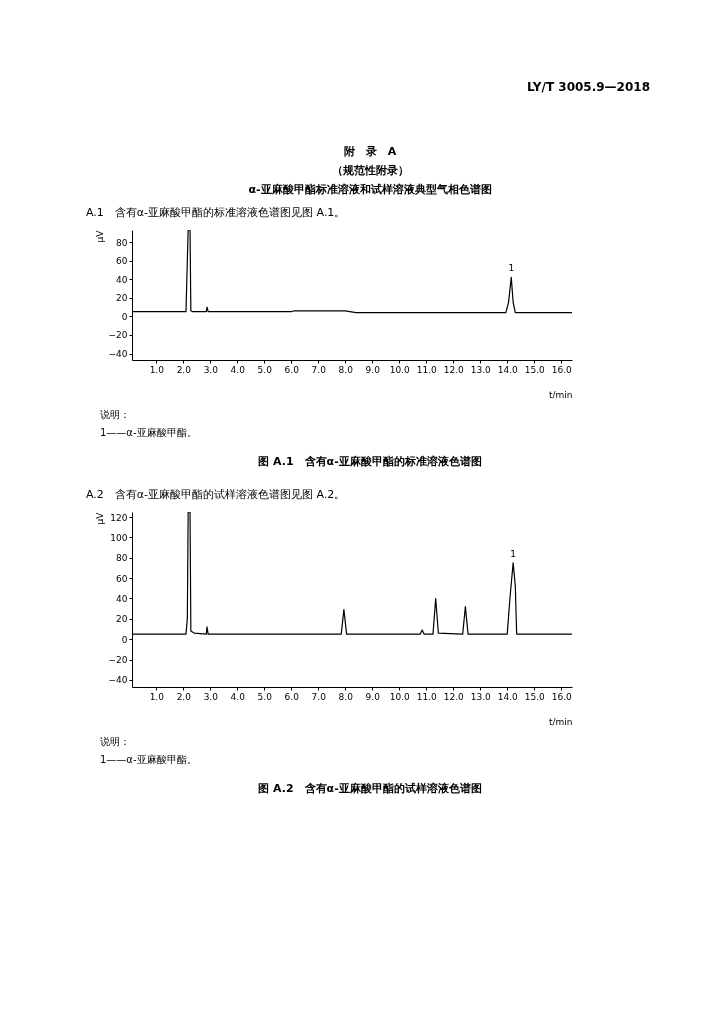 This screenshot has width=720, height=1024. Describe the element at coordinates (370, 461) in the screenshot. I see `text: 图 A.1 含有α-亚麻酸甲酯的标准溶液色谱图` at that location.